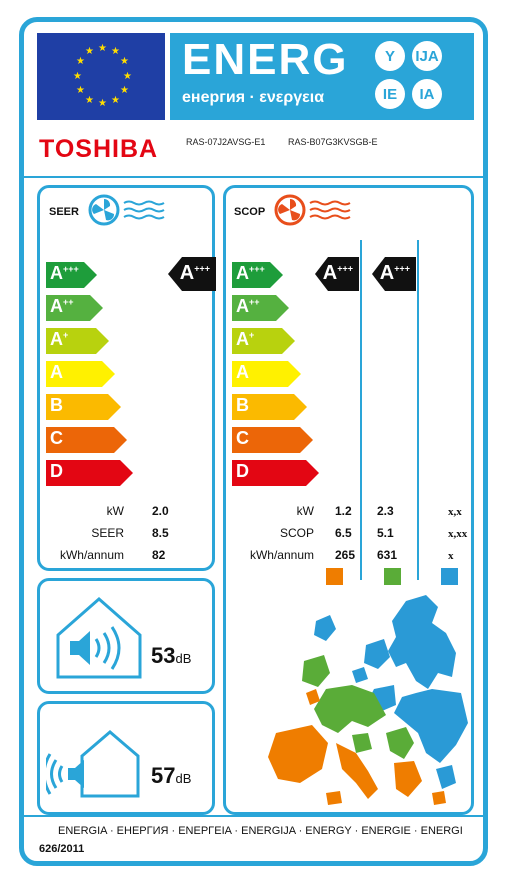 The image size is (509, 885). I want to click on scop-value-average: 2.3, so click(385, 511).